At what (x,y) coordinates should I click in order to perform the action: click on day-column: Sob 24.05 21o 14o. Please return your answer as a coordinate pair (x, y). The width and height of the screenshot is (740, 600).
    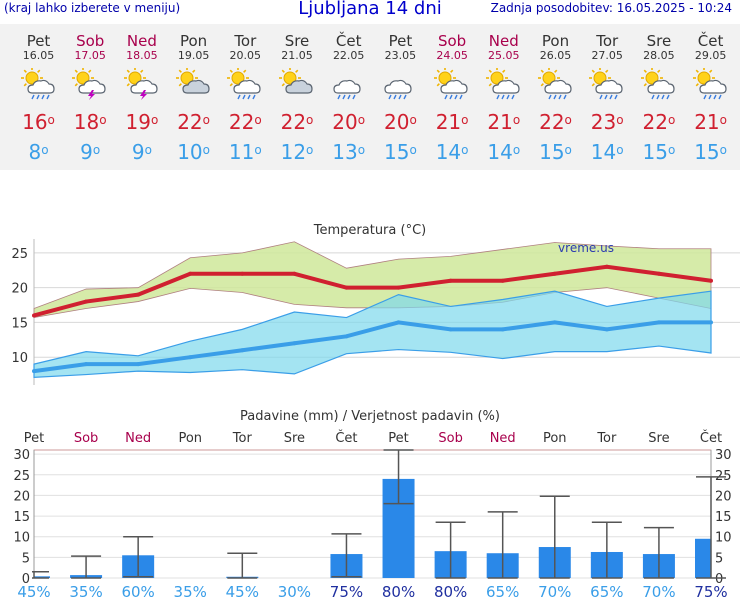
    Looking at the image, I should click on (452, 93).